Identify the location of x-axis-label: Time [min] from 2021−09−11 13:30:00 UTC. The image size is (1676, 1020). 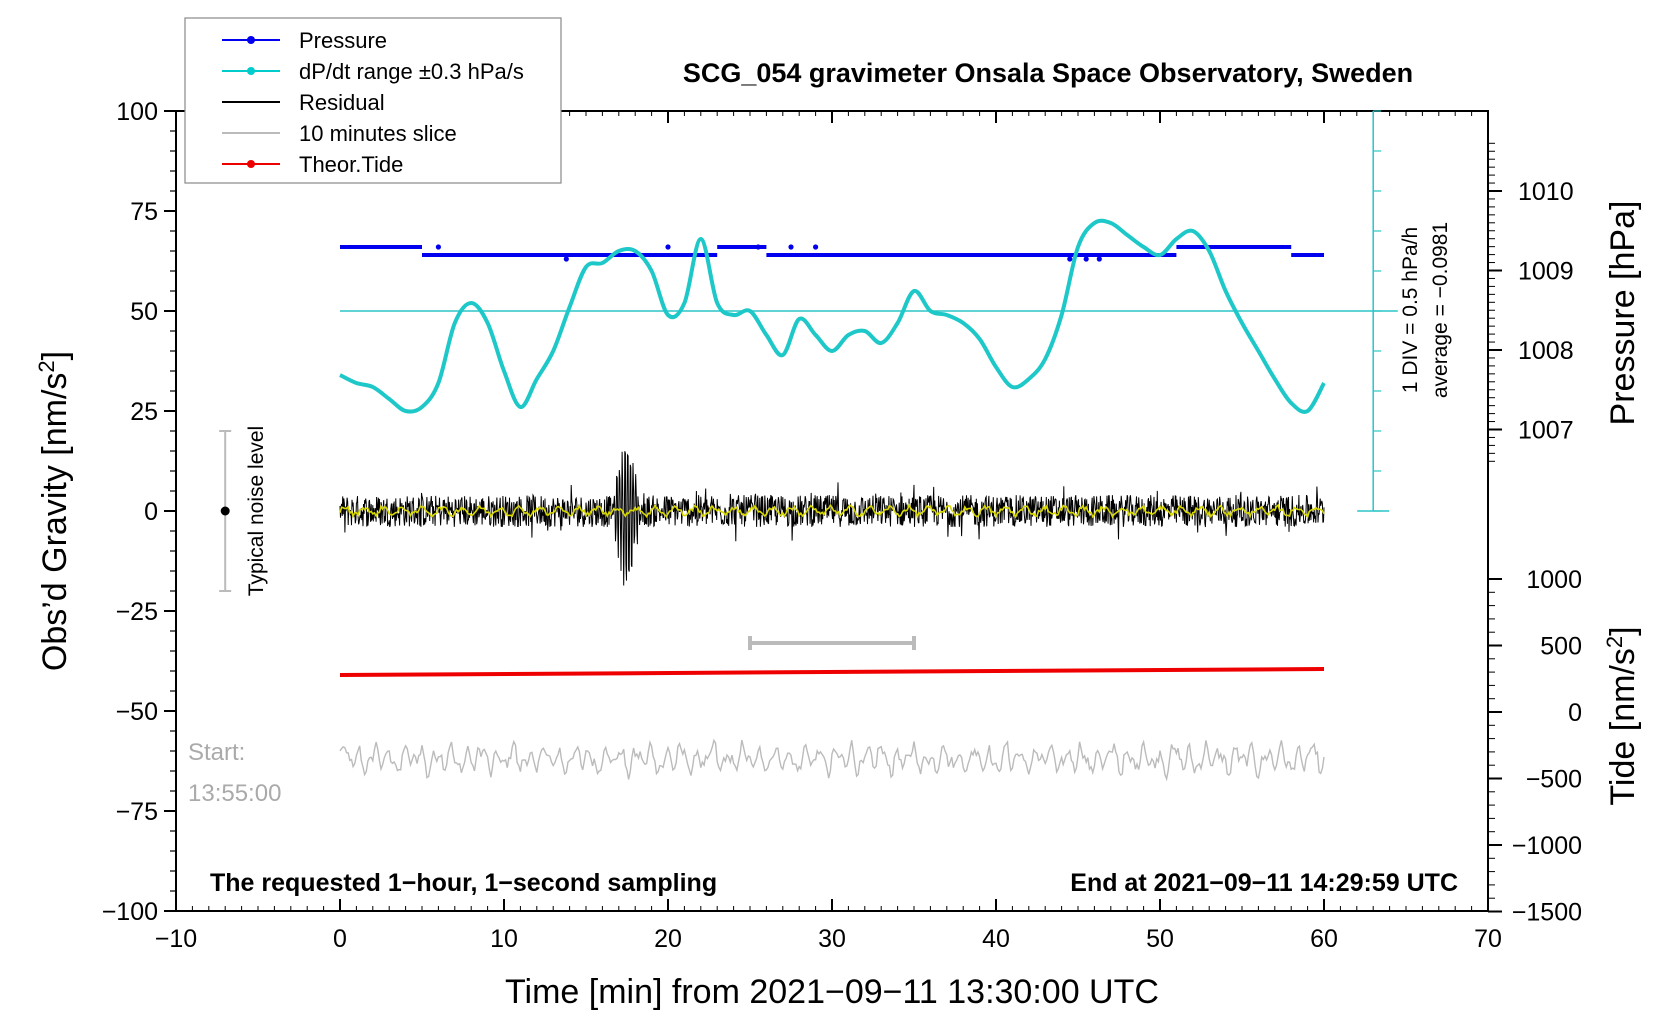
(832, 992).